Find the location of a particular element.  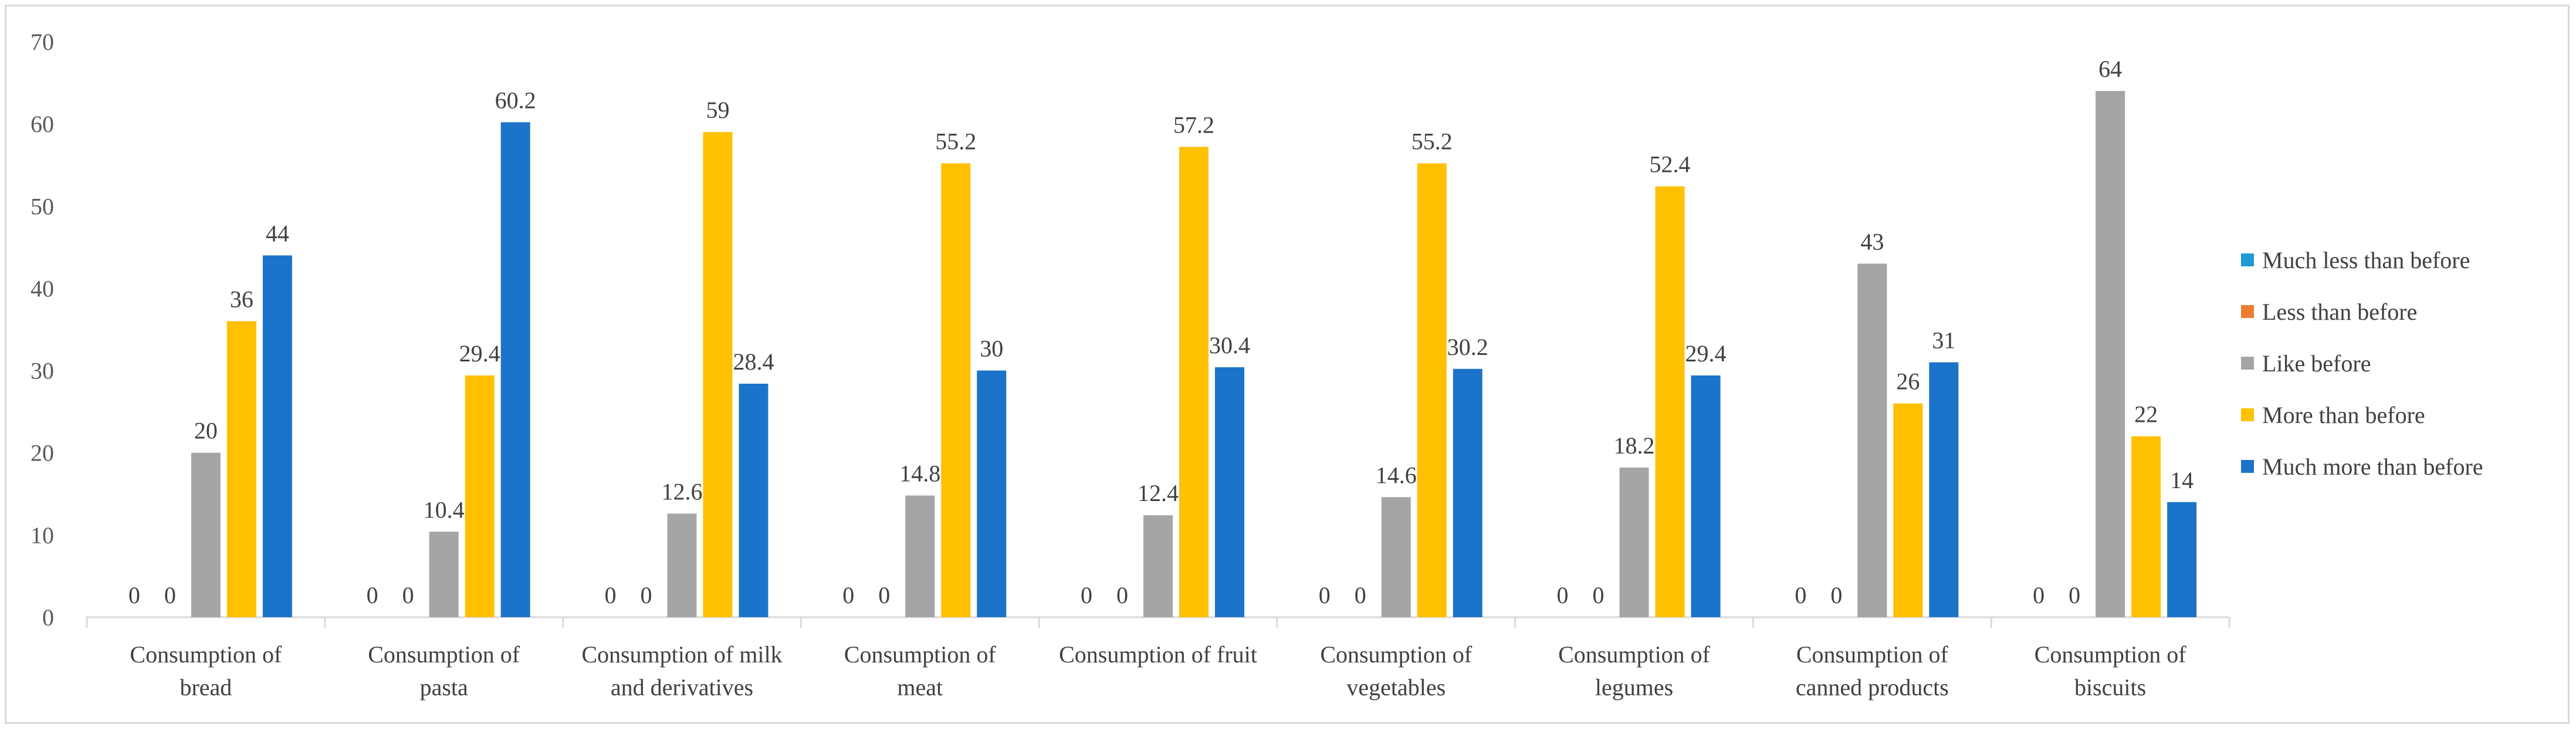

data-label: 59 is located at coordinates (717, 110).